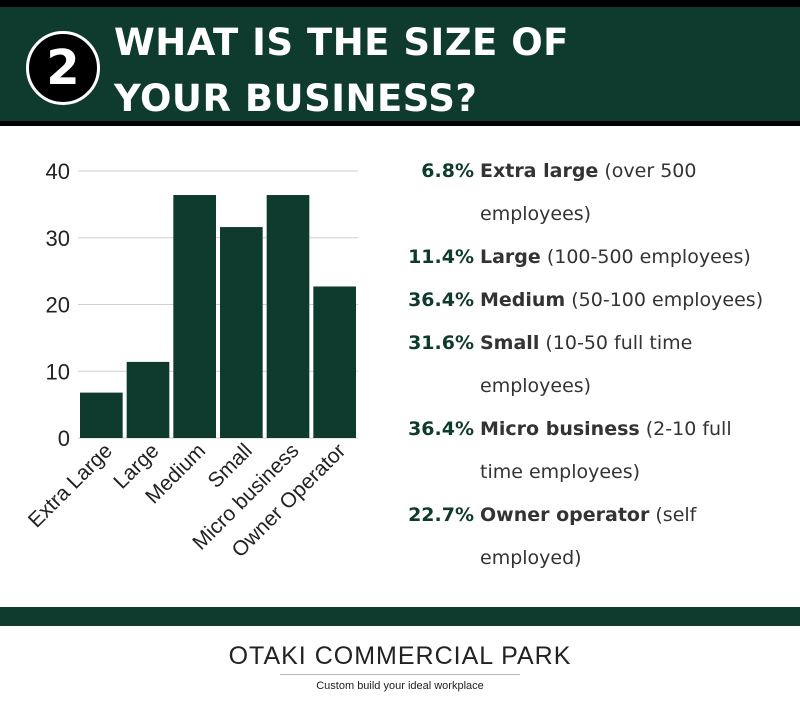  Describe the element at coordinates (58, 371) in the screenshot. I see `y-tick-label: 10` at that location.